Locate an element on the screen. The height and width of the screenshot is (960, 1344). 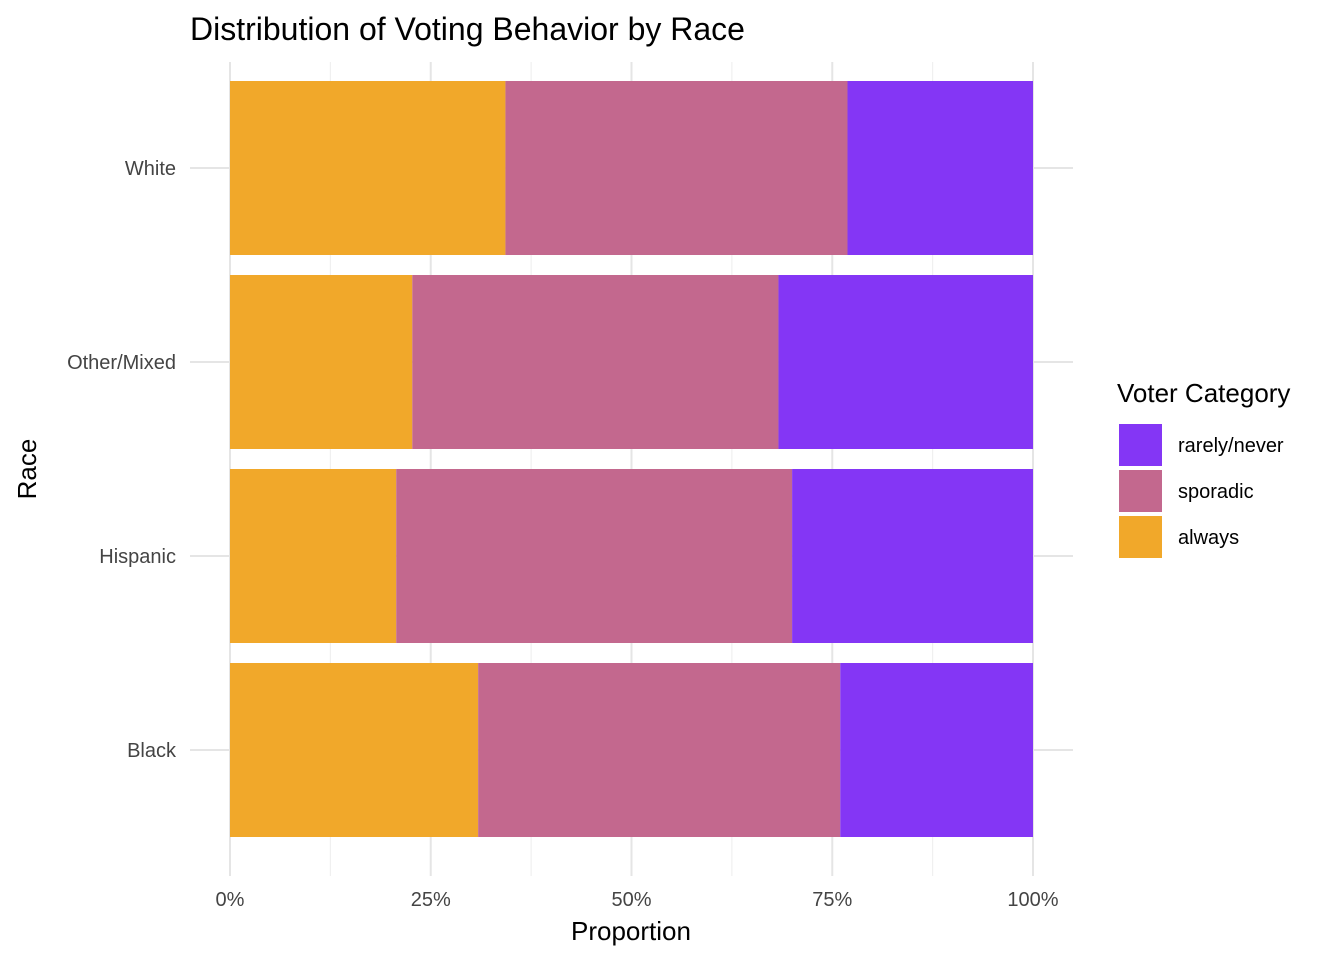
legend-key-rarely-never is located at coordinates (1140, 445).